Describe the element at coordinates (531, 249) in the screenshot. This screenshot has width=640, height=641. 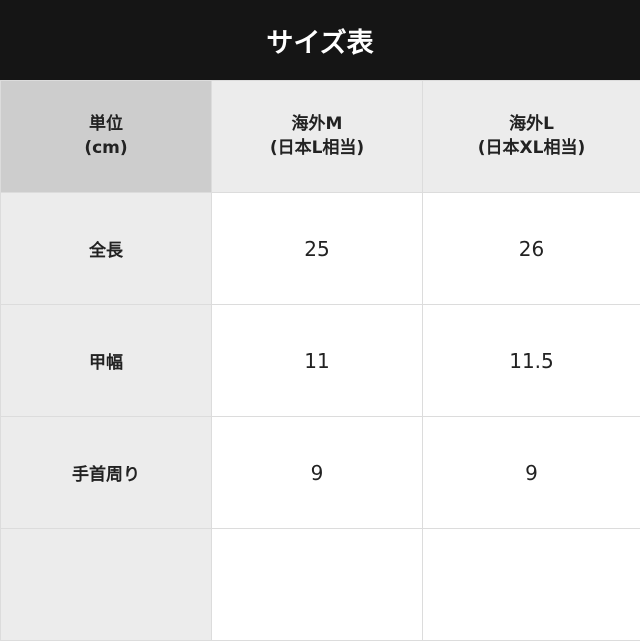
I see `cell-l: 26` at that location.